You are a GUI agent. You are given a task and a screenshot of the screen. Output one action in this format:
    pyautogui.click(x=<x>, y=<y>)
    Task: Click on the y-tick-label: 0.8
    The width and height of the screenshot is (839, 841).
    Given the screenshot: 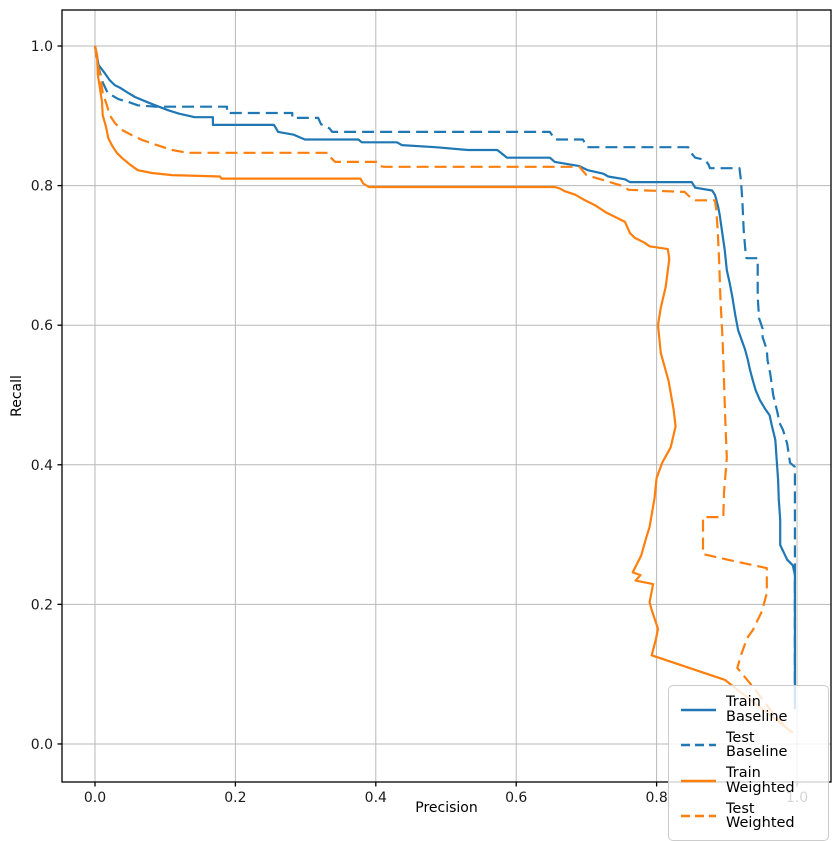 What is the action you would take?
    pyautogui.click(x=42, y=187)
    